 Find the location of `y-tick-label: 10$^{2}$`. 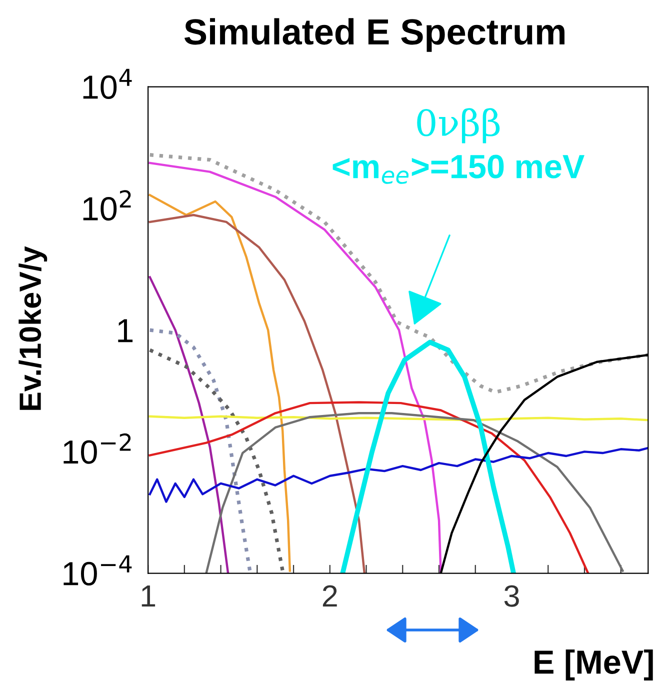

y-tick-label: 10$^{2}$ is located at coordinates (107, 205).